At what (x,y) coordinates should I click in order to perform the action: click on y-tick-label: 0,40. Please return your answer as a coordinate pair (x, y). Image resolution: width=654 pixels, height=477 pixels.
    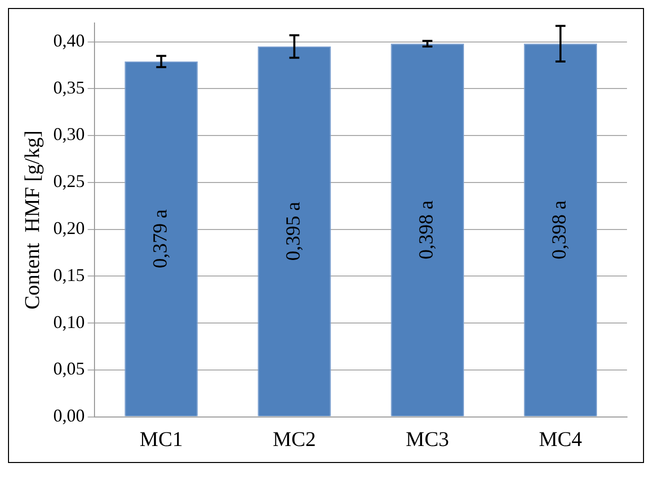
    Looking at the image, I should click on (69, 40).